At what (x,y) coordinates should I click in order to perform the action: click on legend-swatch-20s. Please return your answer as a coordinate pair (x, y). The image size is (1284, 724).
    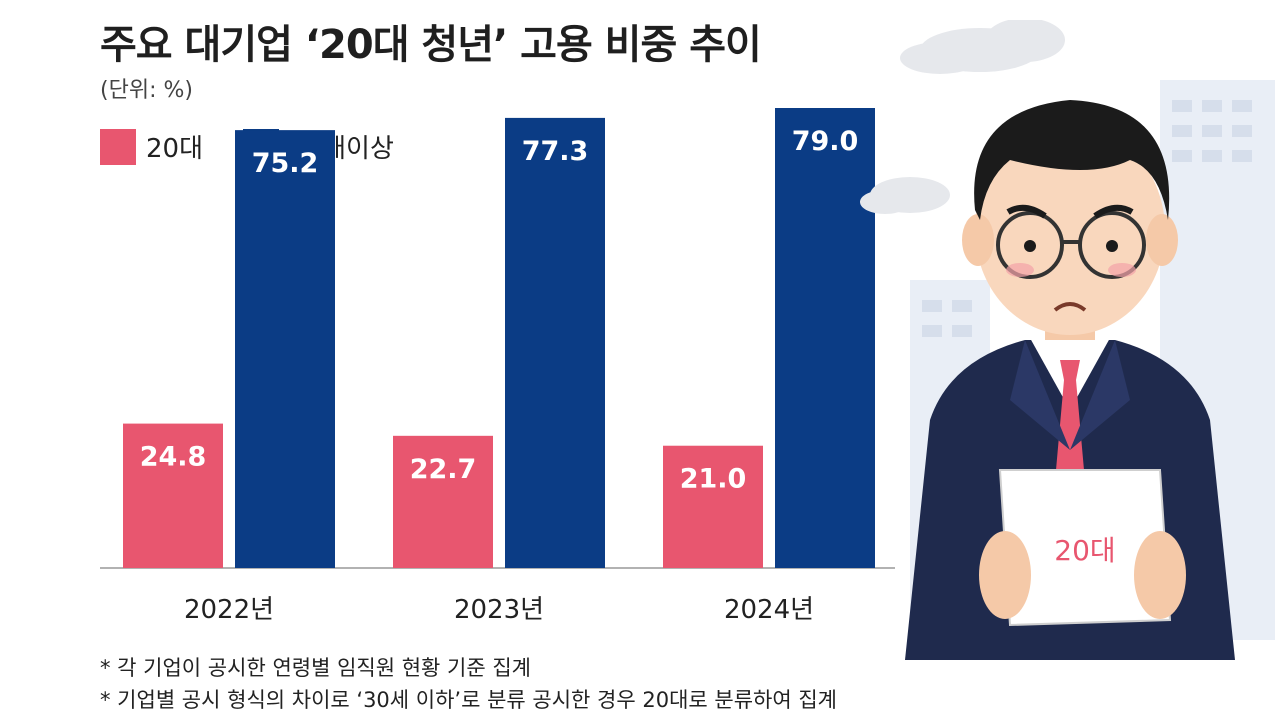
    Looking at the image, I should click on (118, 146).